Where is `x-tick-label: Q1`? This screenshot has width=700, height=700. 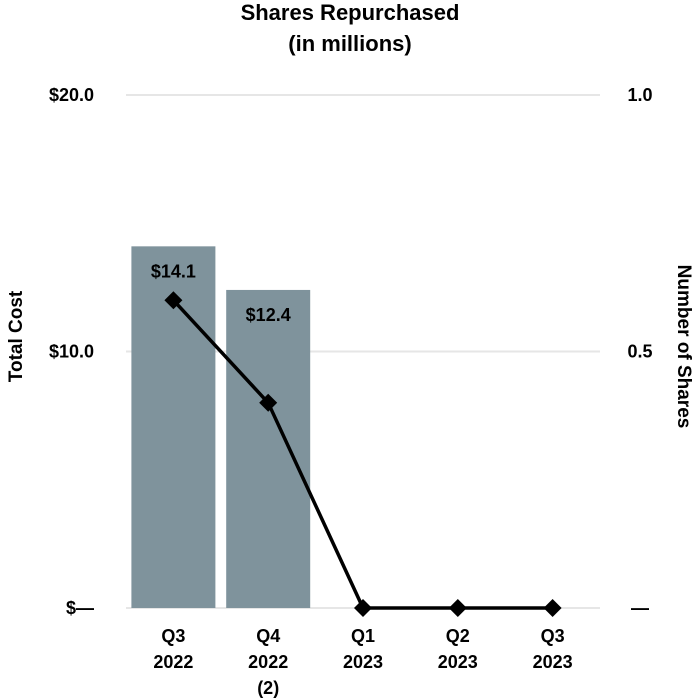
x-tick-label: Q1 is located at coordinates (363, 636).